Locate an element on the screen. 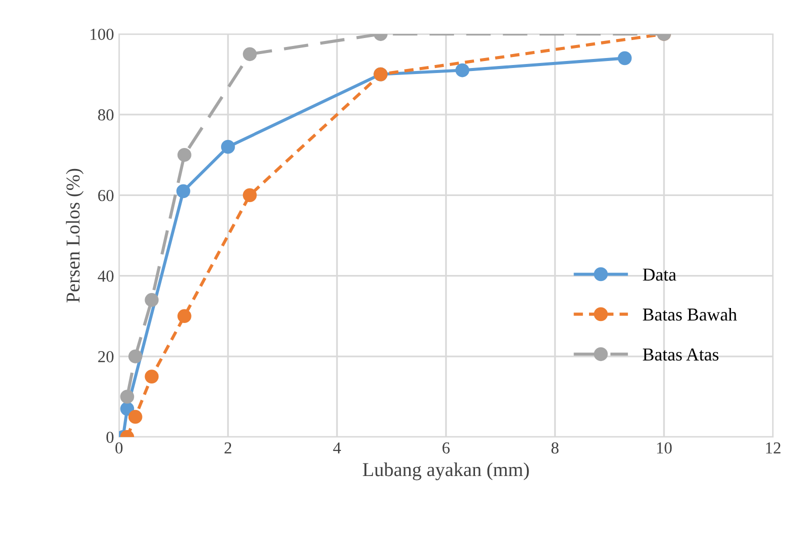 The height and width of the screenshot is (541, 796). x-tick-label: 8 is located at coordinates (555, 448).